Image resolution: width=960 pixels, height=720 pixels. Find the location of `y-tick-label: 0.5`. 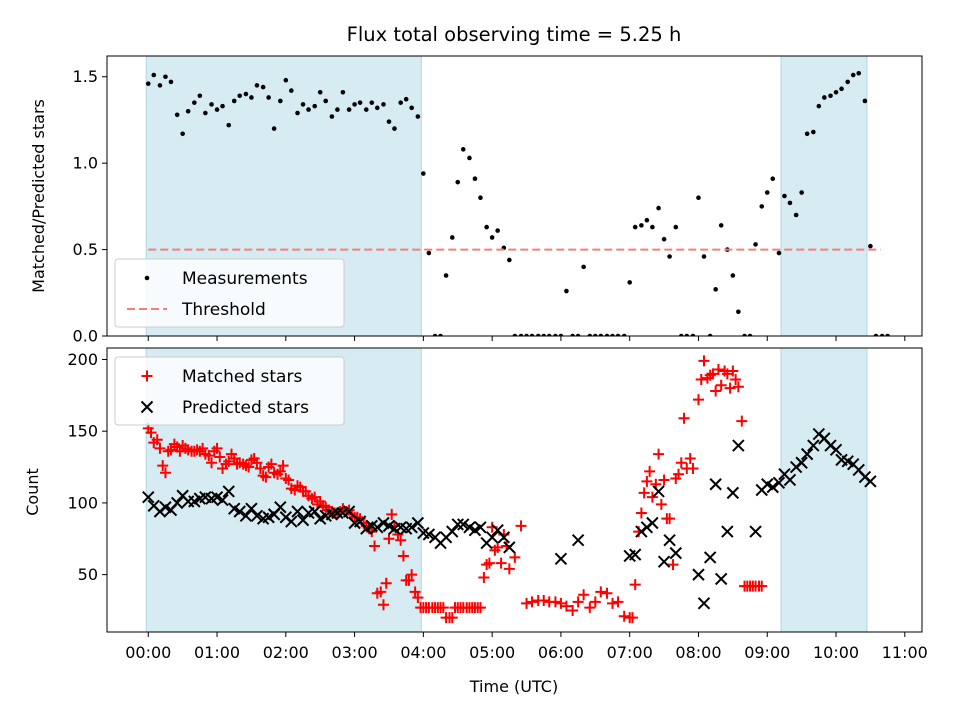

y-tick-label: 0.5 is located at coordinates (85, 249).